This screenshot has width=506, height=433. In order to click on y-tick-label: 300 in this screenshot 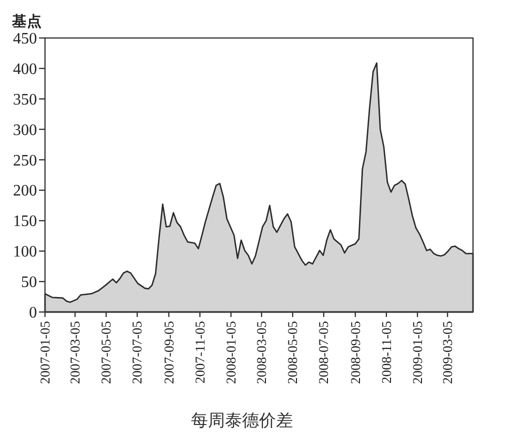, I will do `click(25, 130)`.